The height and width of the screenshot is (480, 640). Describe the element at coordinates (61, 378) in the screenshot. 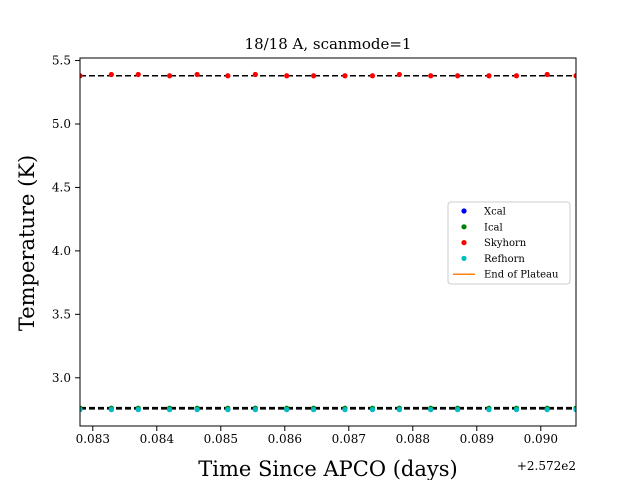

I see `y-tick-label: 3.0` at that location.